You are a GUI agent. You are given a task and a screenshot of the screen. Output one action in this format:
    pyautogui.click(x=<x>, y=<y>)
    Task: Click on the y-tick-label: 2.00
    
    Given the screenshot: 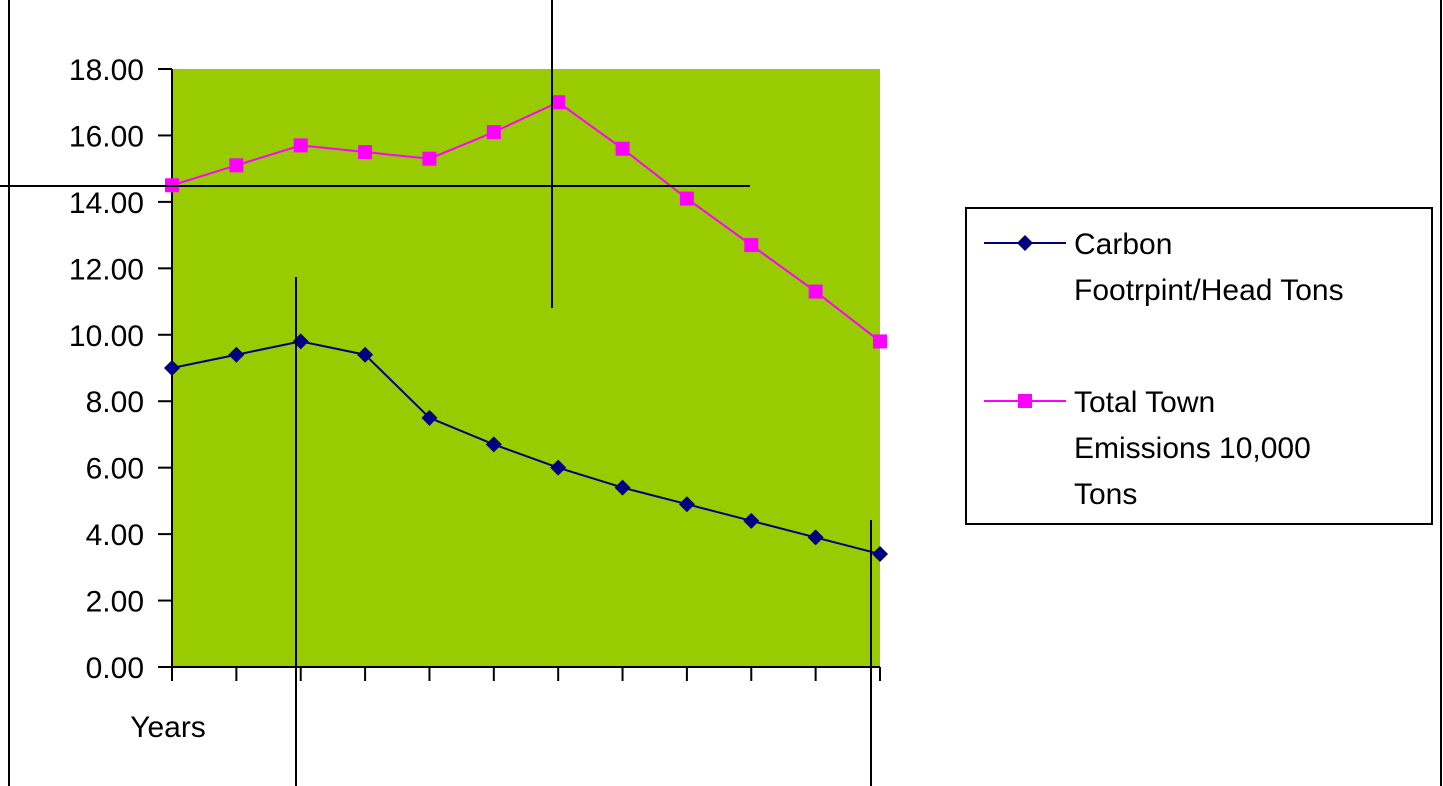 What is the action you would take?
    pyautogui.click(x=115, y=602)
    